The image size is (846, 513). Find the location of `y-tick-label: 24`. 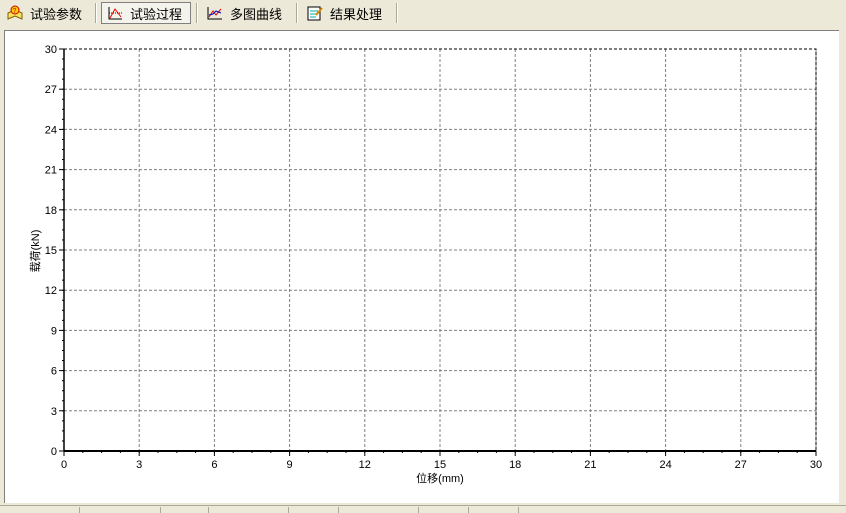

y-tick-label: 24 is located at coordinates (51, 130).